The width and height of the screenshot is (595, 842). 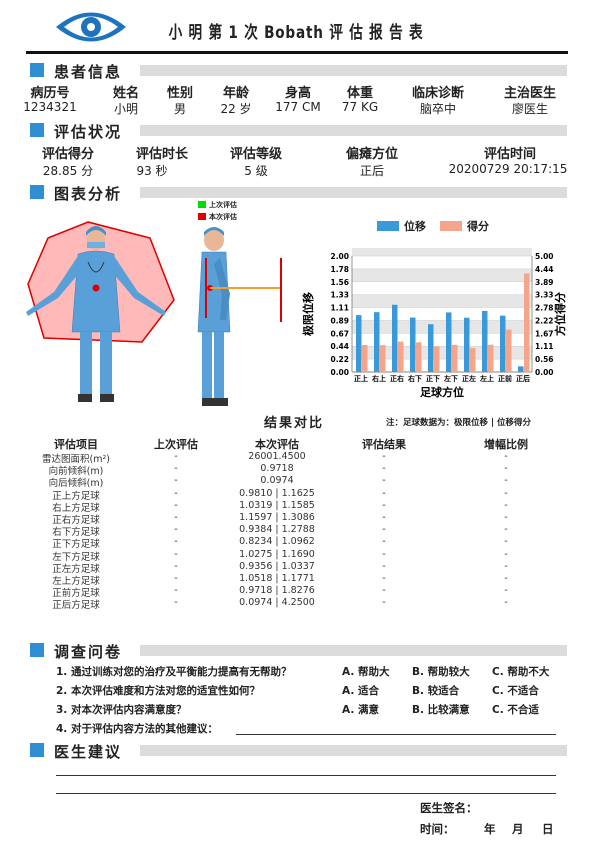 I want to click on survey-option: B. 帮助较大, so click(x=441, y=672).